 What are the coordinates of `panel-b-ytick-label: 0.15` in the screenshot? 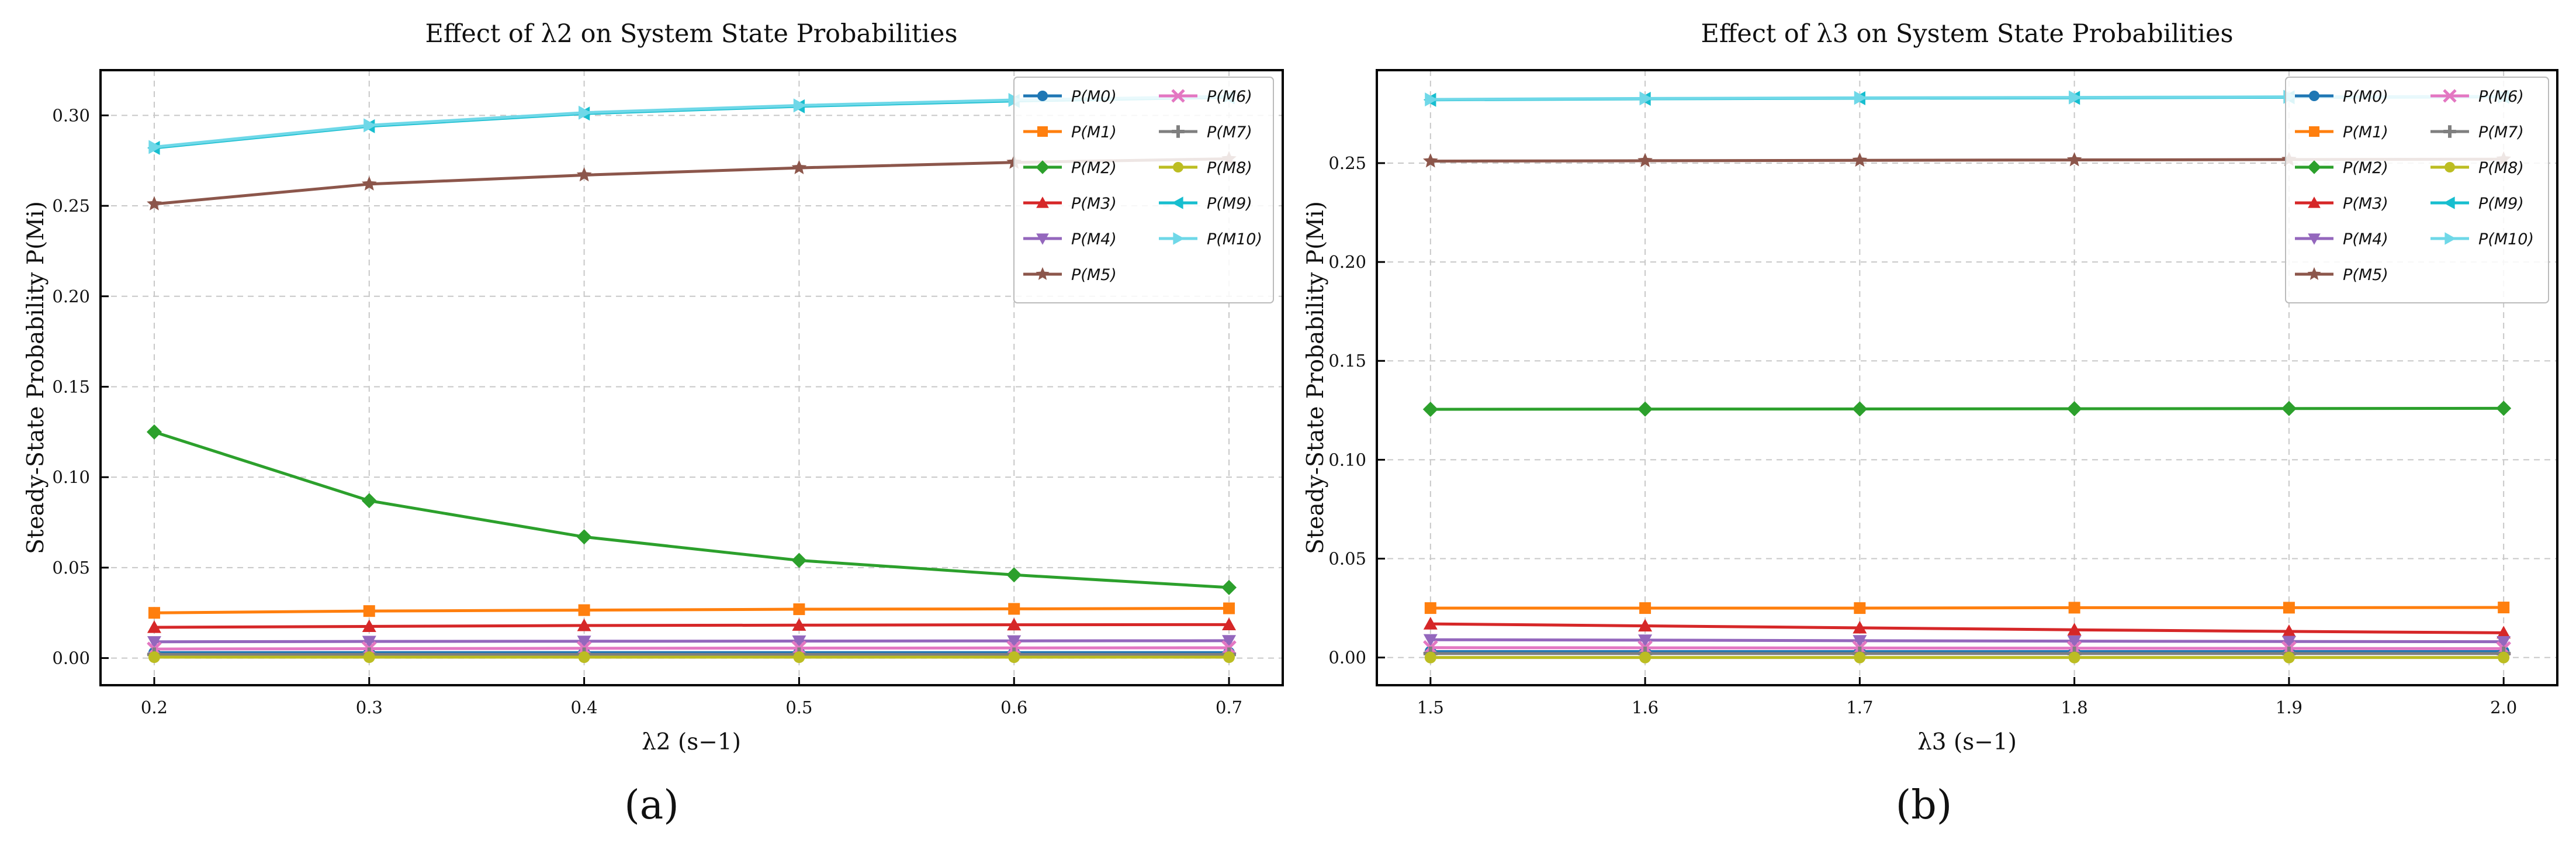 It's located at (1347, 361).